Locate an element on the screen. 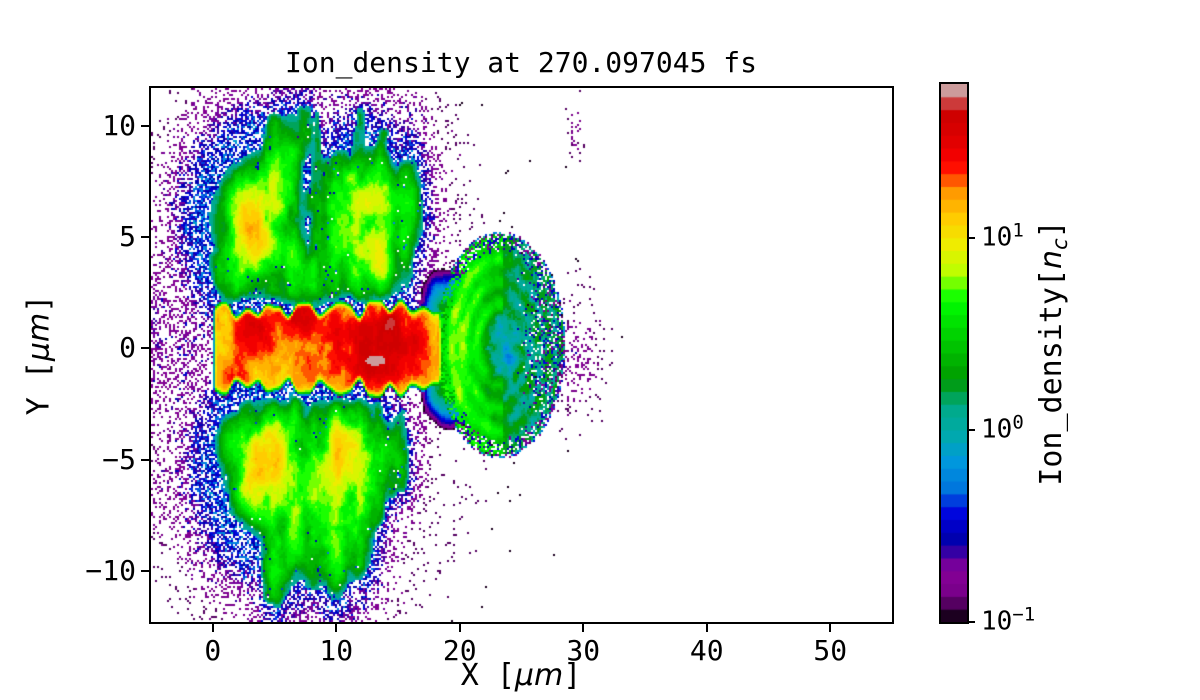 This screenshot has width=1200, height=700. colorbar-tick-label: 10¹ is located at coordinates (1002, 237).